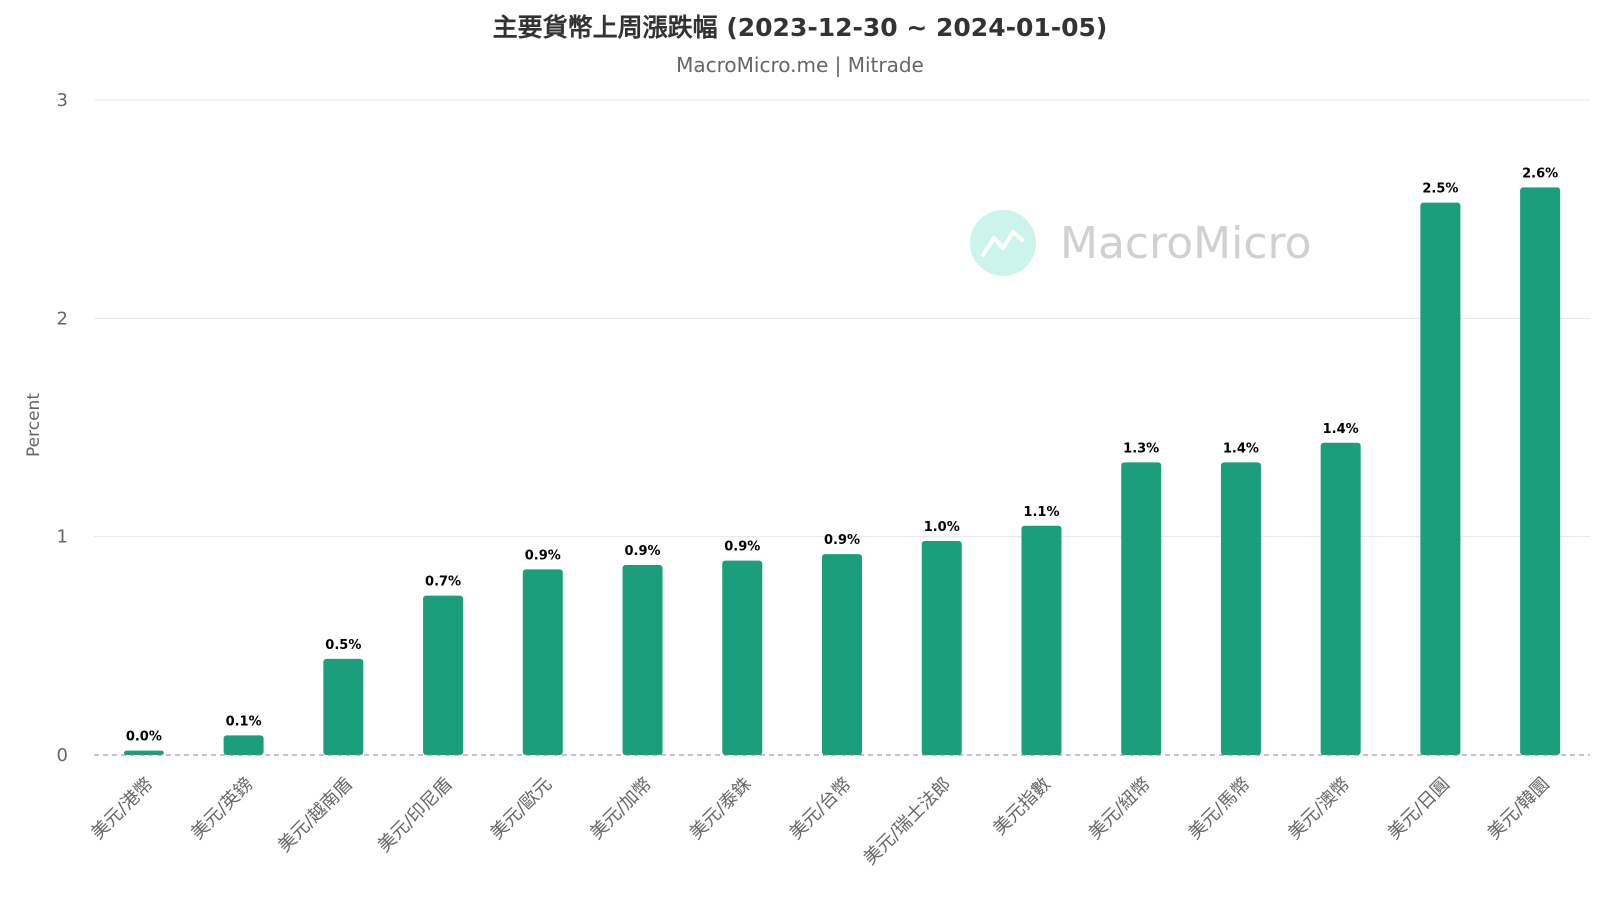 The height and width of the screenshot is (900, 1600). I want to click on chart-title: 主要貨幣上周漲跌幅 (2023-12-30 ~ 2024-01-05), so click(800, 27).